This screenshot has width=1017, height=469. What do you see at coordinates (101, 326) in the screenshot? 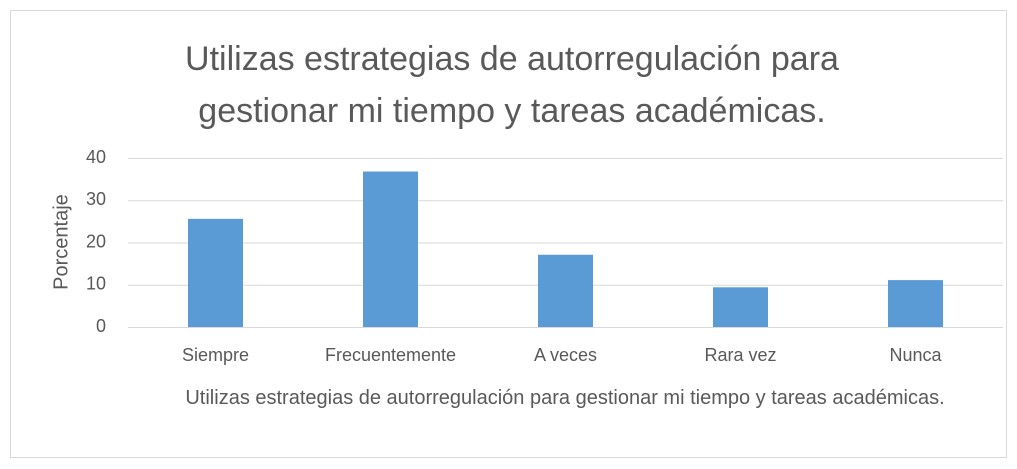
I see `y-tick-label: 0` at bounding box center [101, 326].